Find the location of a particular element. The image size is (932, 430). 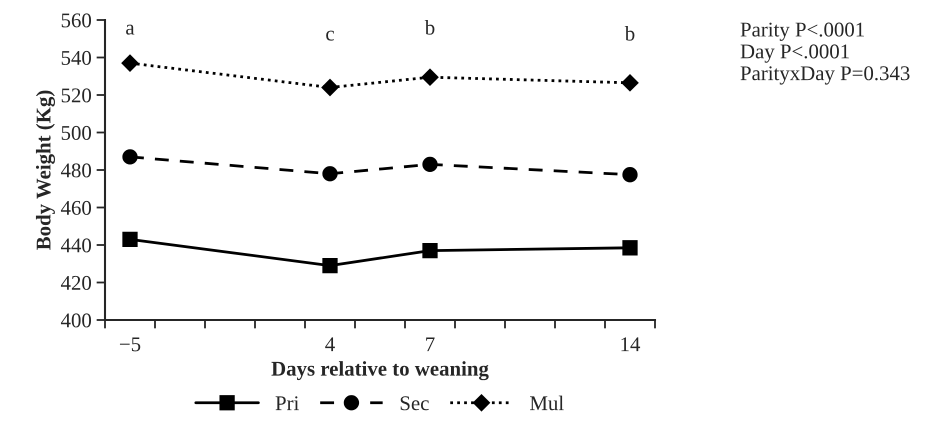

annotation: c is located at coordinates (330, 35).